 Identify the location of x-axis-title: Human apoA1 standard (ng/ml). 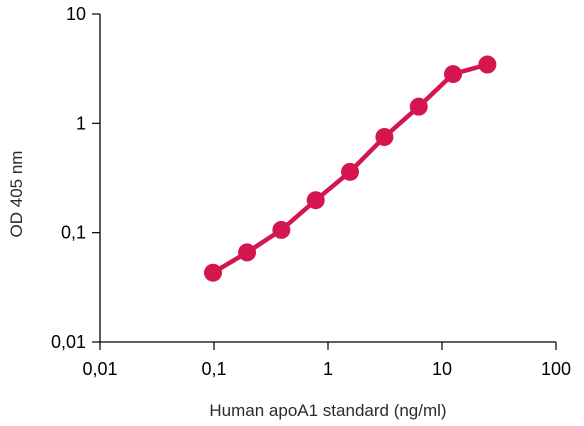
(327, 410).